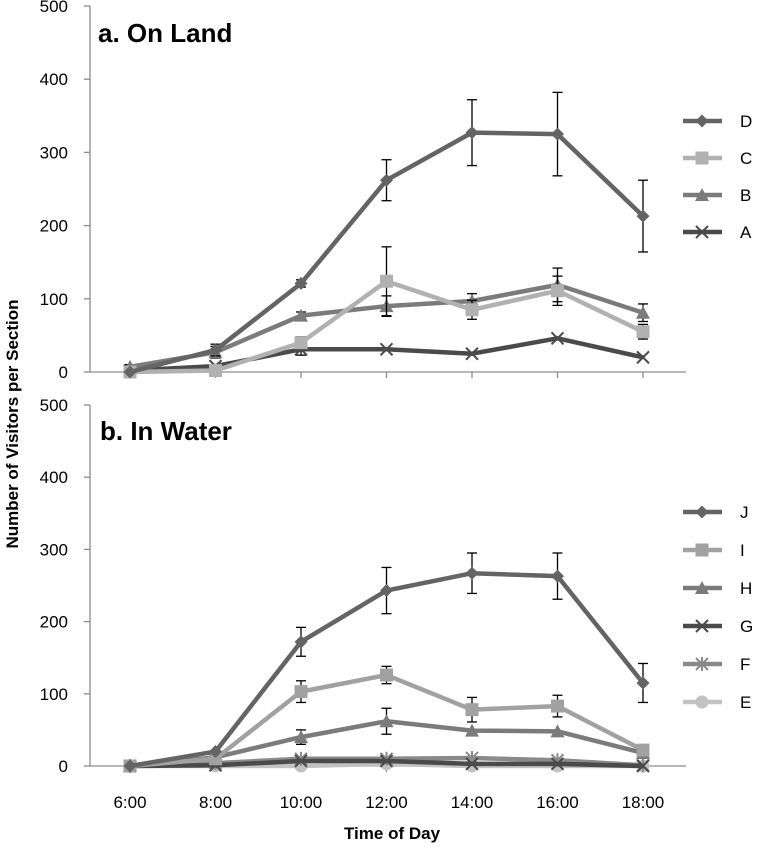 This screenshot has height=851, width=772. What do you see at coordinates (746, 158) in the screenshot?
I see `legend-label: C` at bounding box center [746, 158].